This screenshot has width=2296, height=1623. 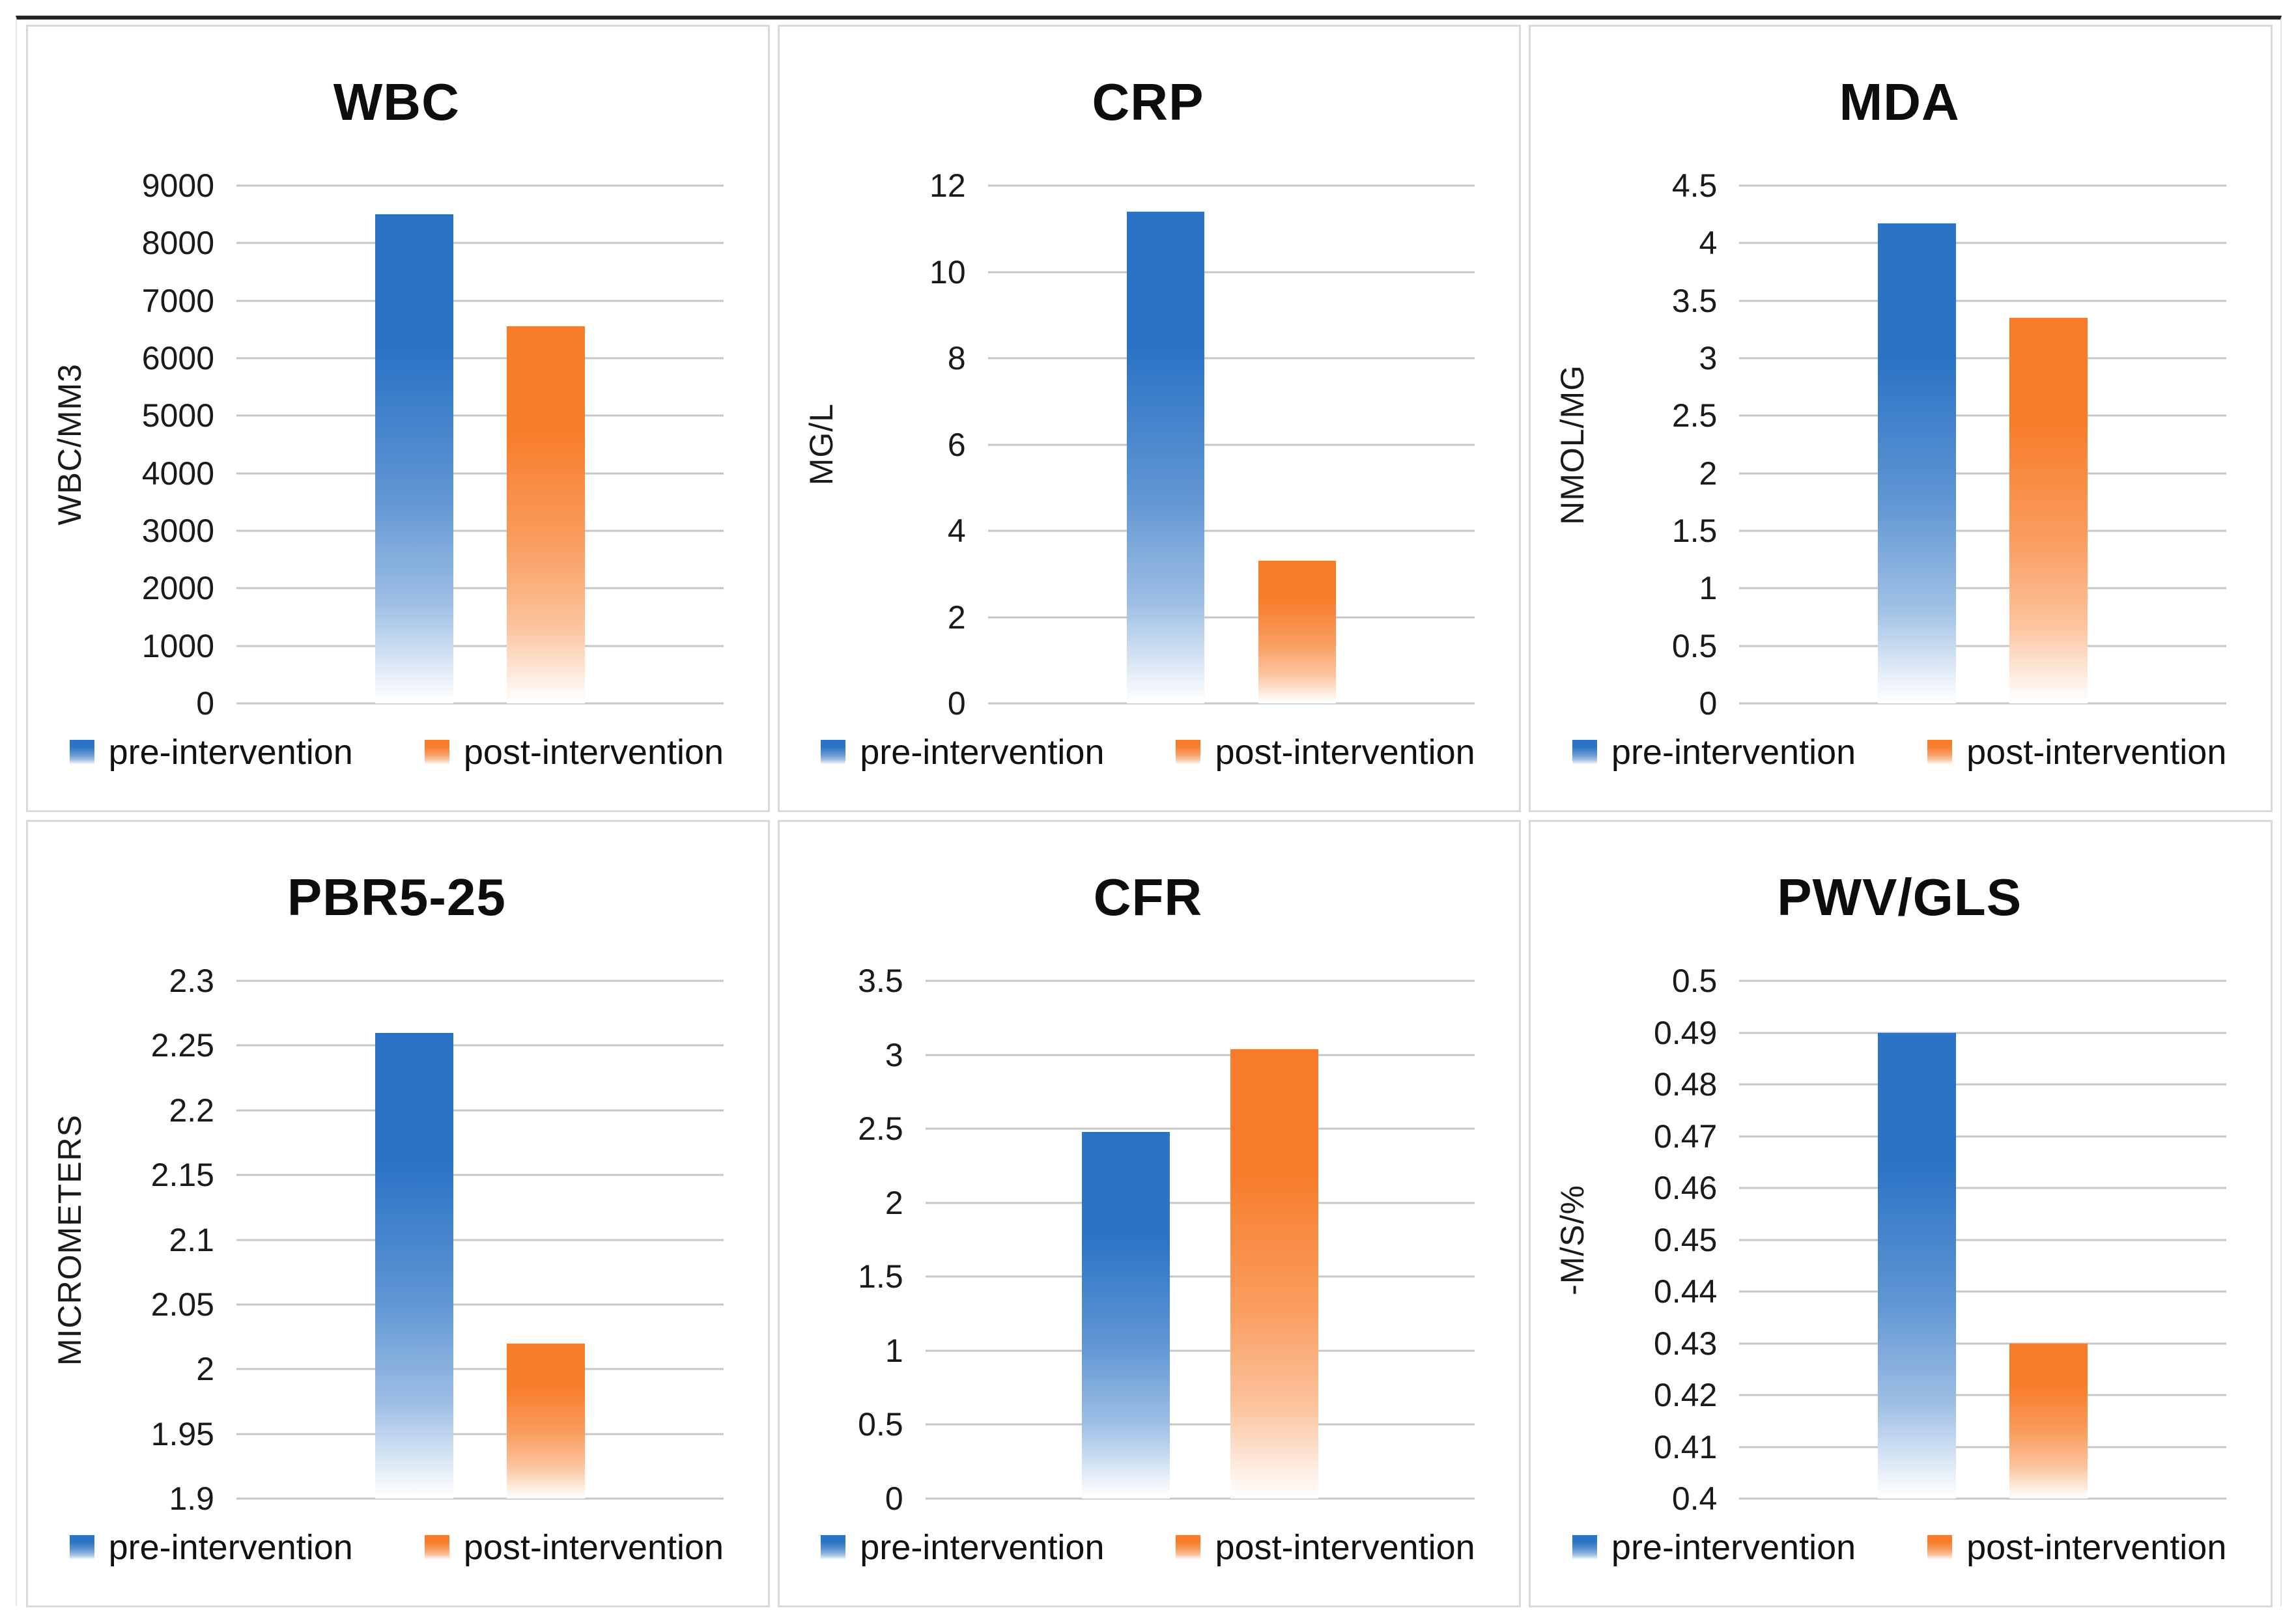 I want to click on y-tick-label: 1000, so click(x=177, y=645).